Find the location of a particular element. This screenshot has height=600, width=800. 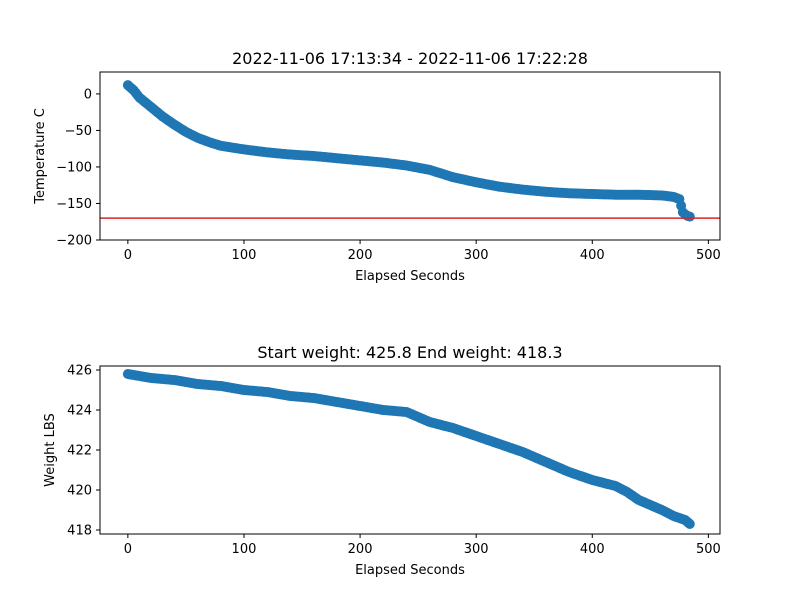

temperature-x-tick-label: 300 is located at coordinates (476, 255).